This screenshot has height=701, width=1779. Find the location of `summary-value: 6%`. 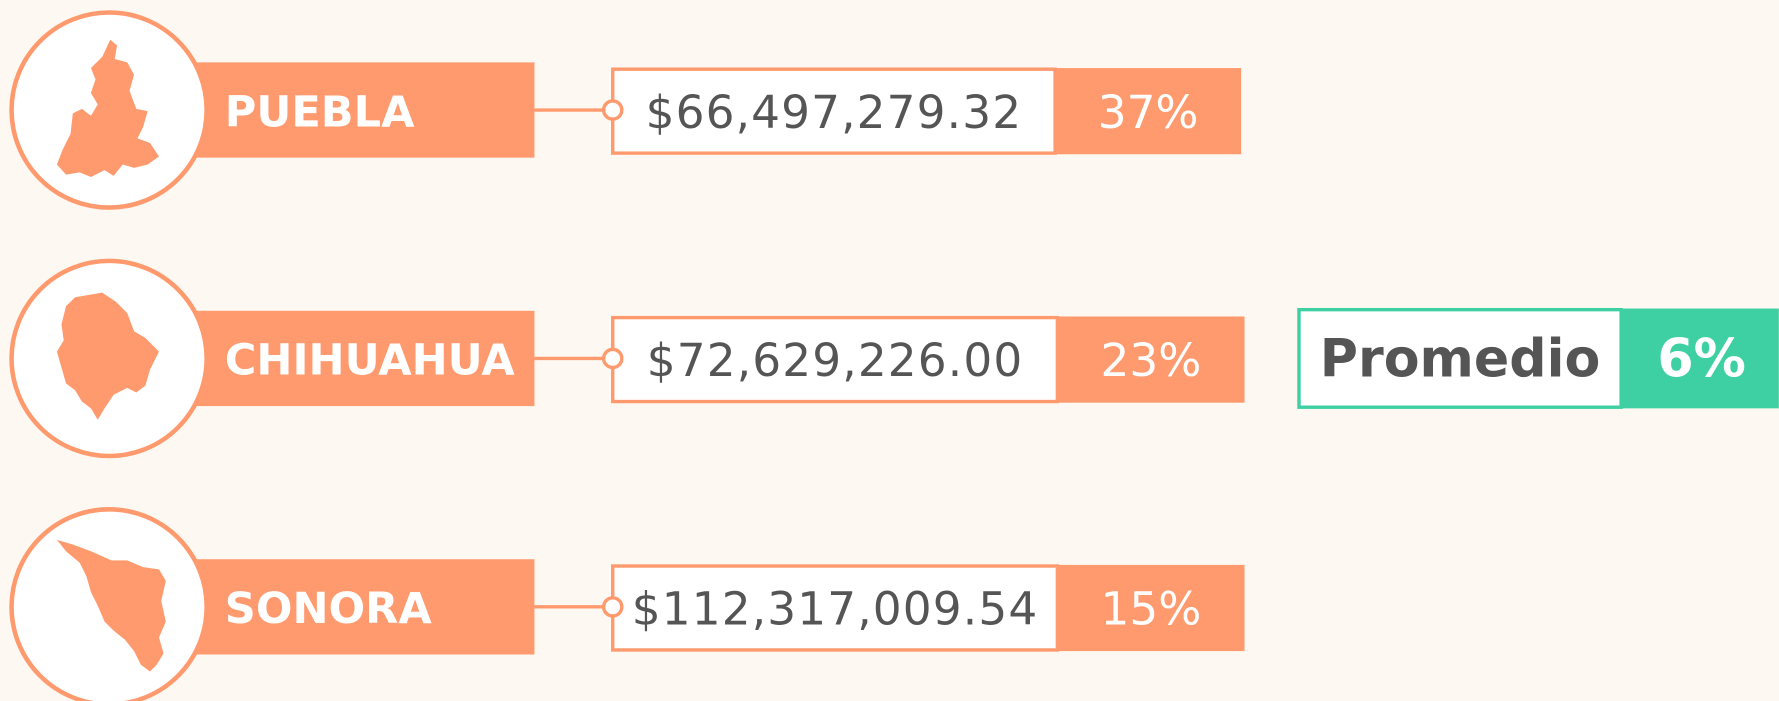

summary-value: 6% is located at coordinates (1701, 360).